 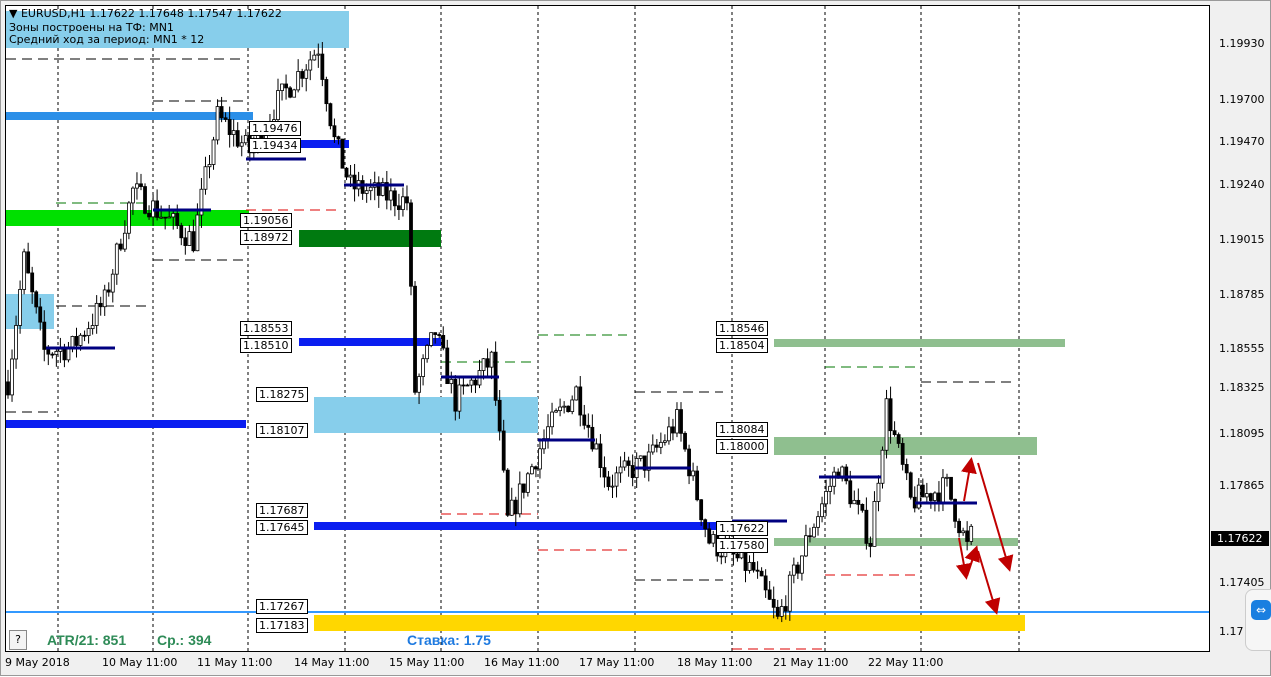 What do you see at coordinates (282, 527) in the screenshot?
I see `level-price-label: 1.17645` at bounding box center [282, 527].